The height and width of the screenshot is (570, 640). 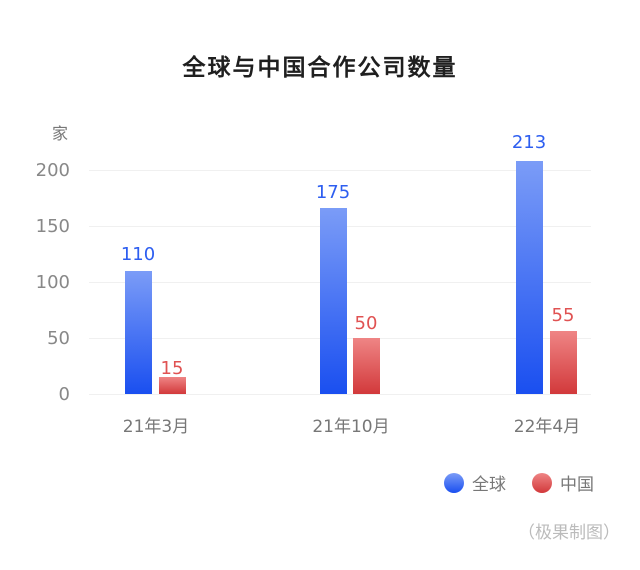 I want to click on legend-label-global: 全球, so click(x=489, y=485).